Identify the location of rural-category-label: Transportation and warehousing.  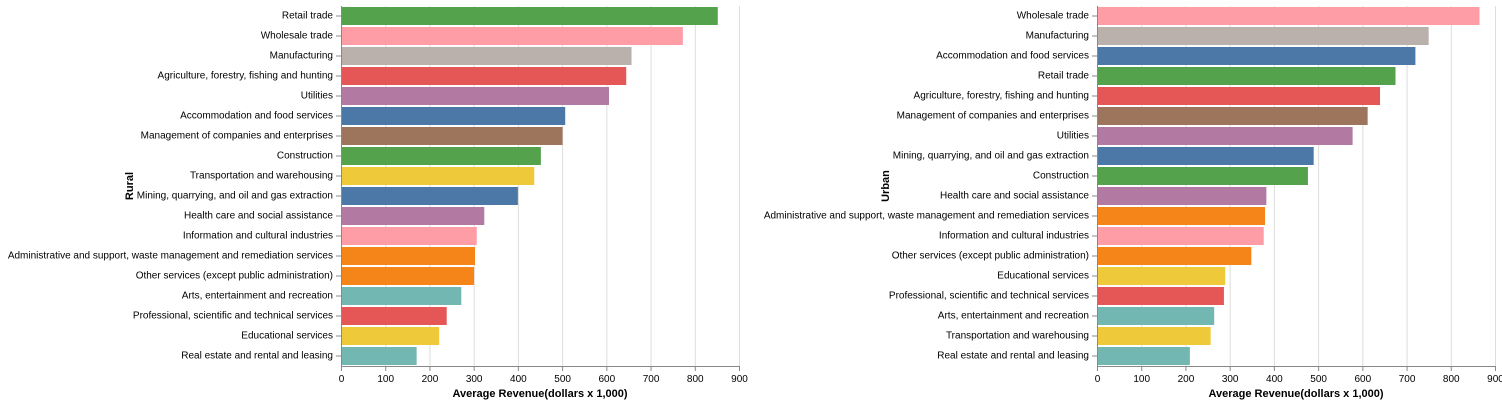
(261, 176).